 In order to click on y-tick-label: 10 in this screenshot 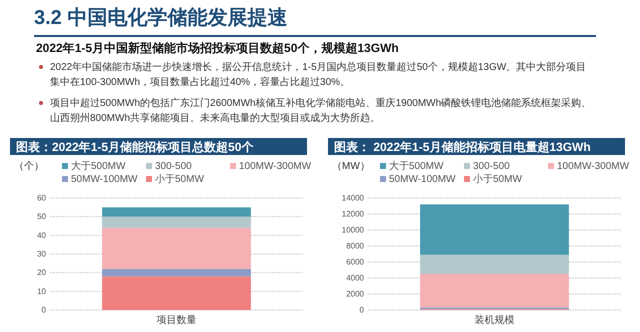, I will do `click(42, 291)`.